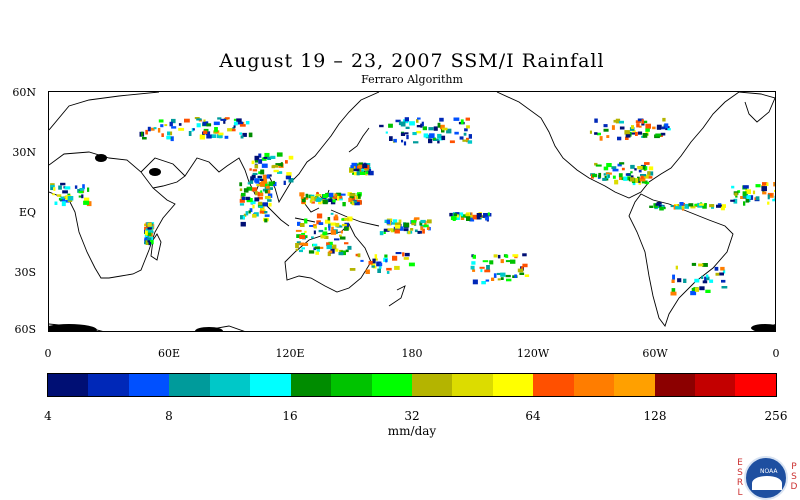 This screenshot has width=800, height=500. Describe the element at coordinates (412, 416) in the screenshot. I see `colorbar-label-32: 32` at that location.